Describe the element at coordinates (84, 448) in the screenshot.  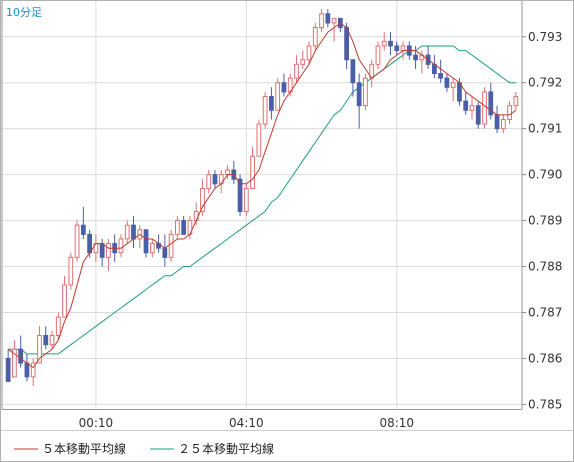
I see `legend-label-ma5: ５本移動平均線` at that location.